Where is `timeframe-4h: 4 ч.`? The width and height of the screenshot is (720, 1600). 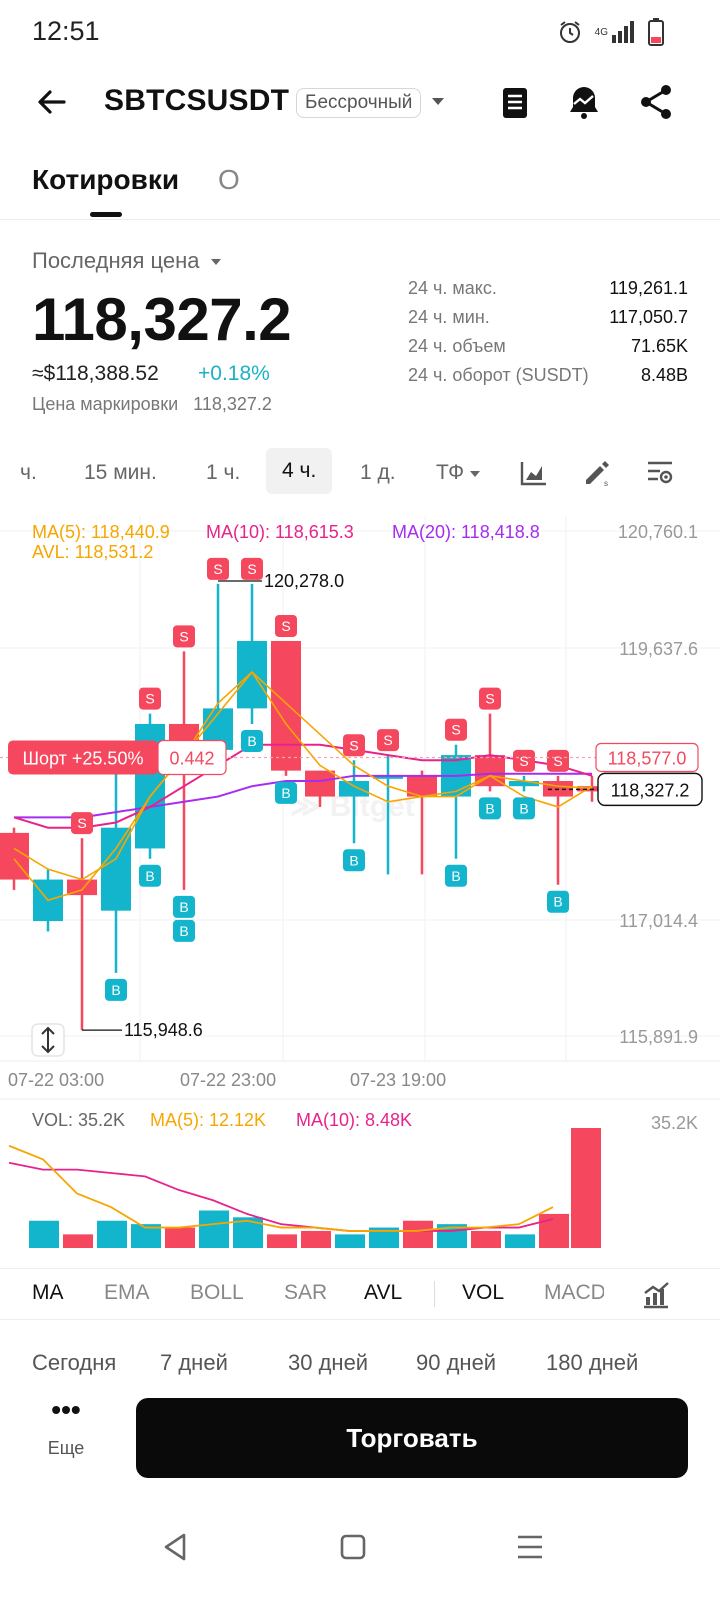 timeframe-4h: 4 ч. is located at coordinates (299, 471).